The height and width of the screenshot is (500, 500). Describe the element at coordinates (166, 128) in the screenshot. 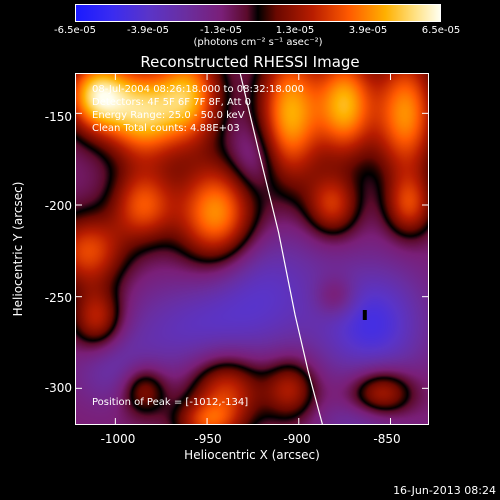

I see `method-counts-annotation: Clean Total counts: 4.88E+03` at that location.